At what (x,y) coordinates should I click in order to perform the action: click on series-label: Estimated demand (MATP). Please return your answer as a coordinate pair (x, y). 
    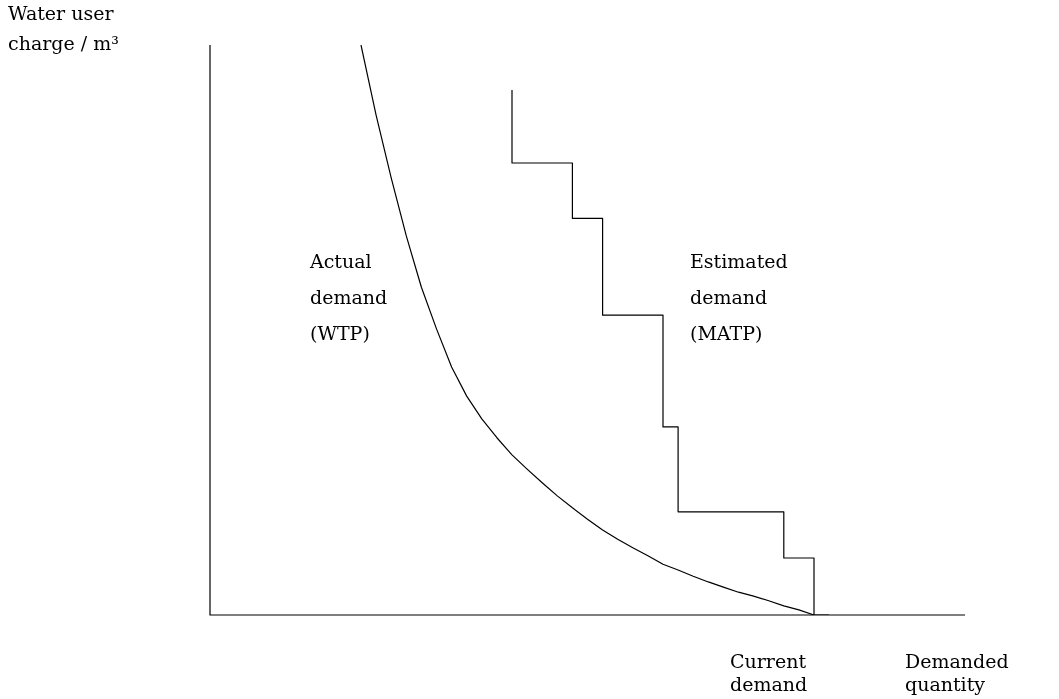
    Looking at the image, I should click on (739, 297).